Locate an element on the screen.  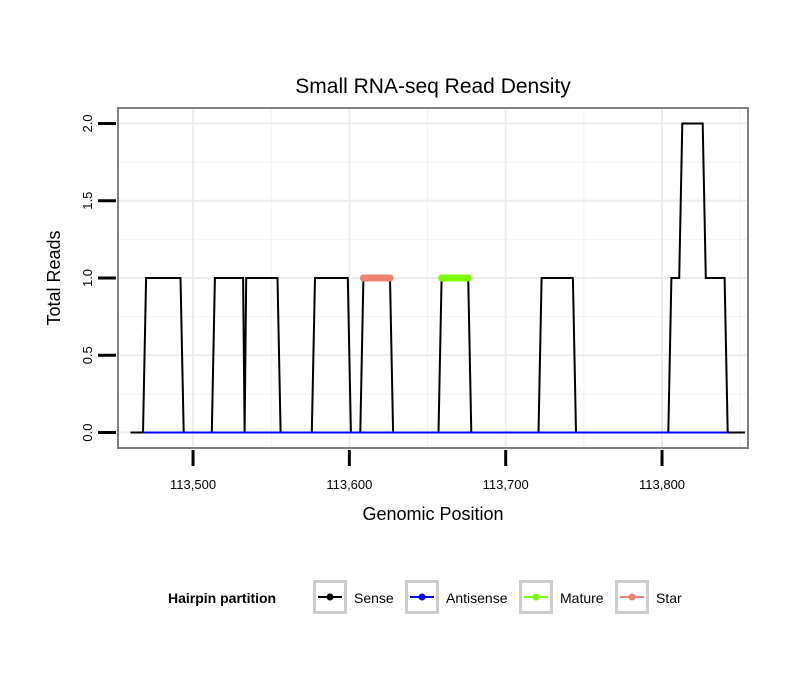
legend-label-mature: Mature is located at coordinates (582, 598).